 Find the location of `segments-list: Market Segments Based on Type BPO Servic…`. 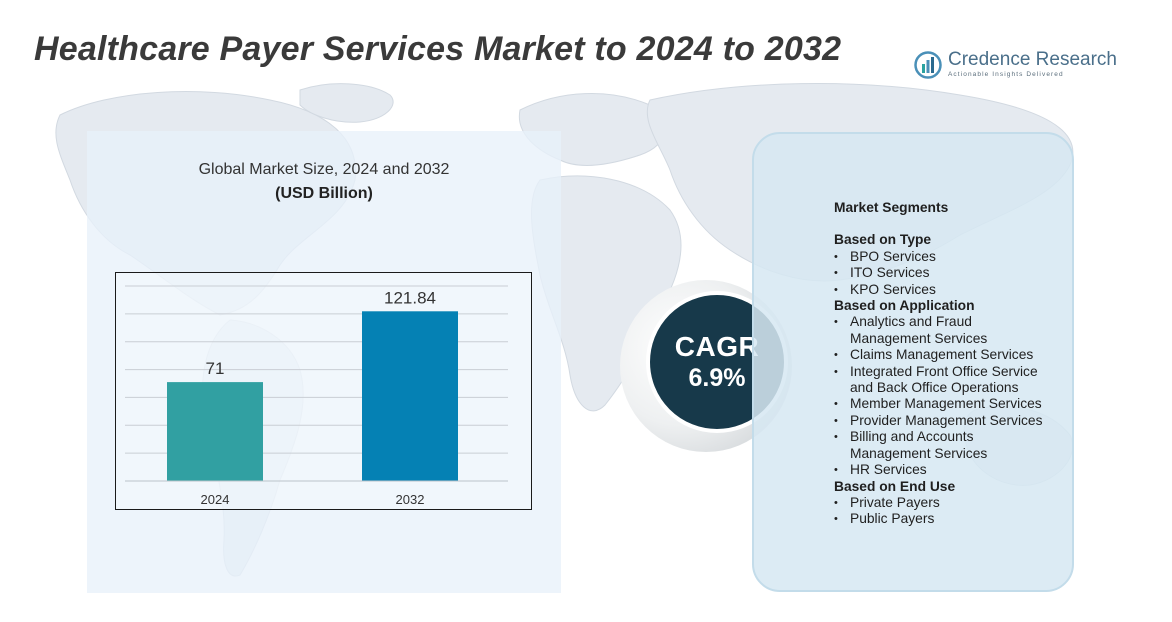

segments-list: Market Segments Based on Type BPO Servic… is located at coordinates (954, 364).